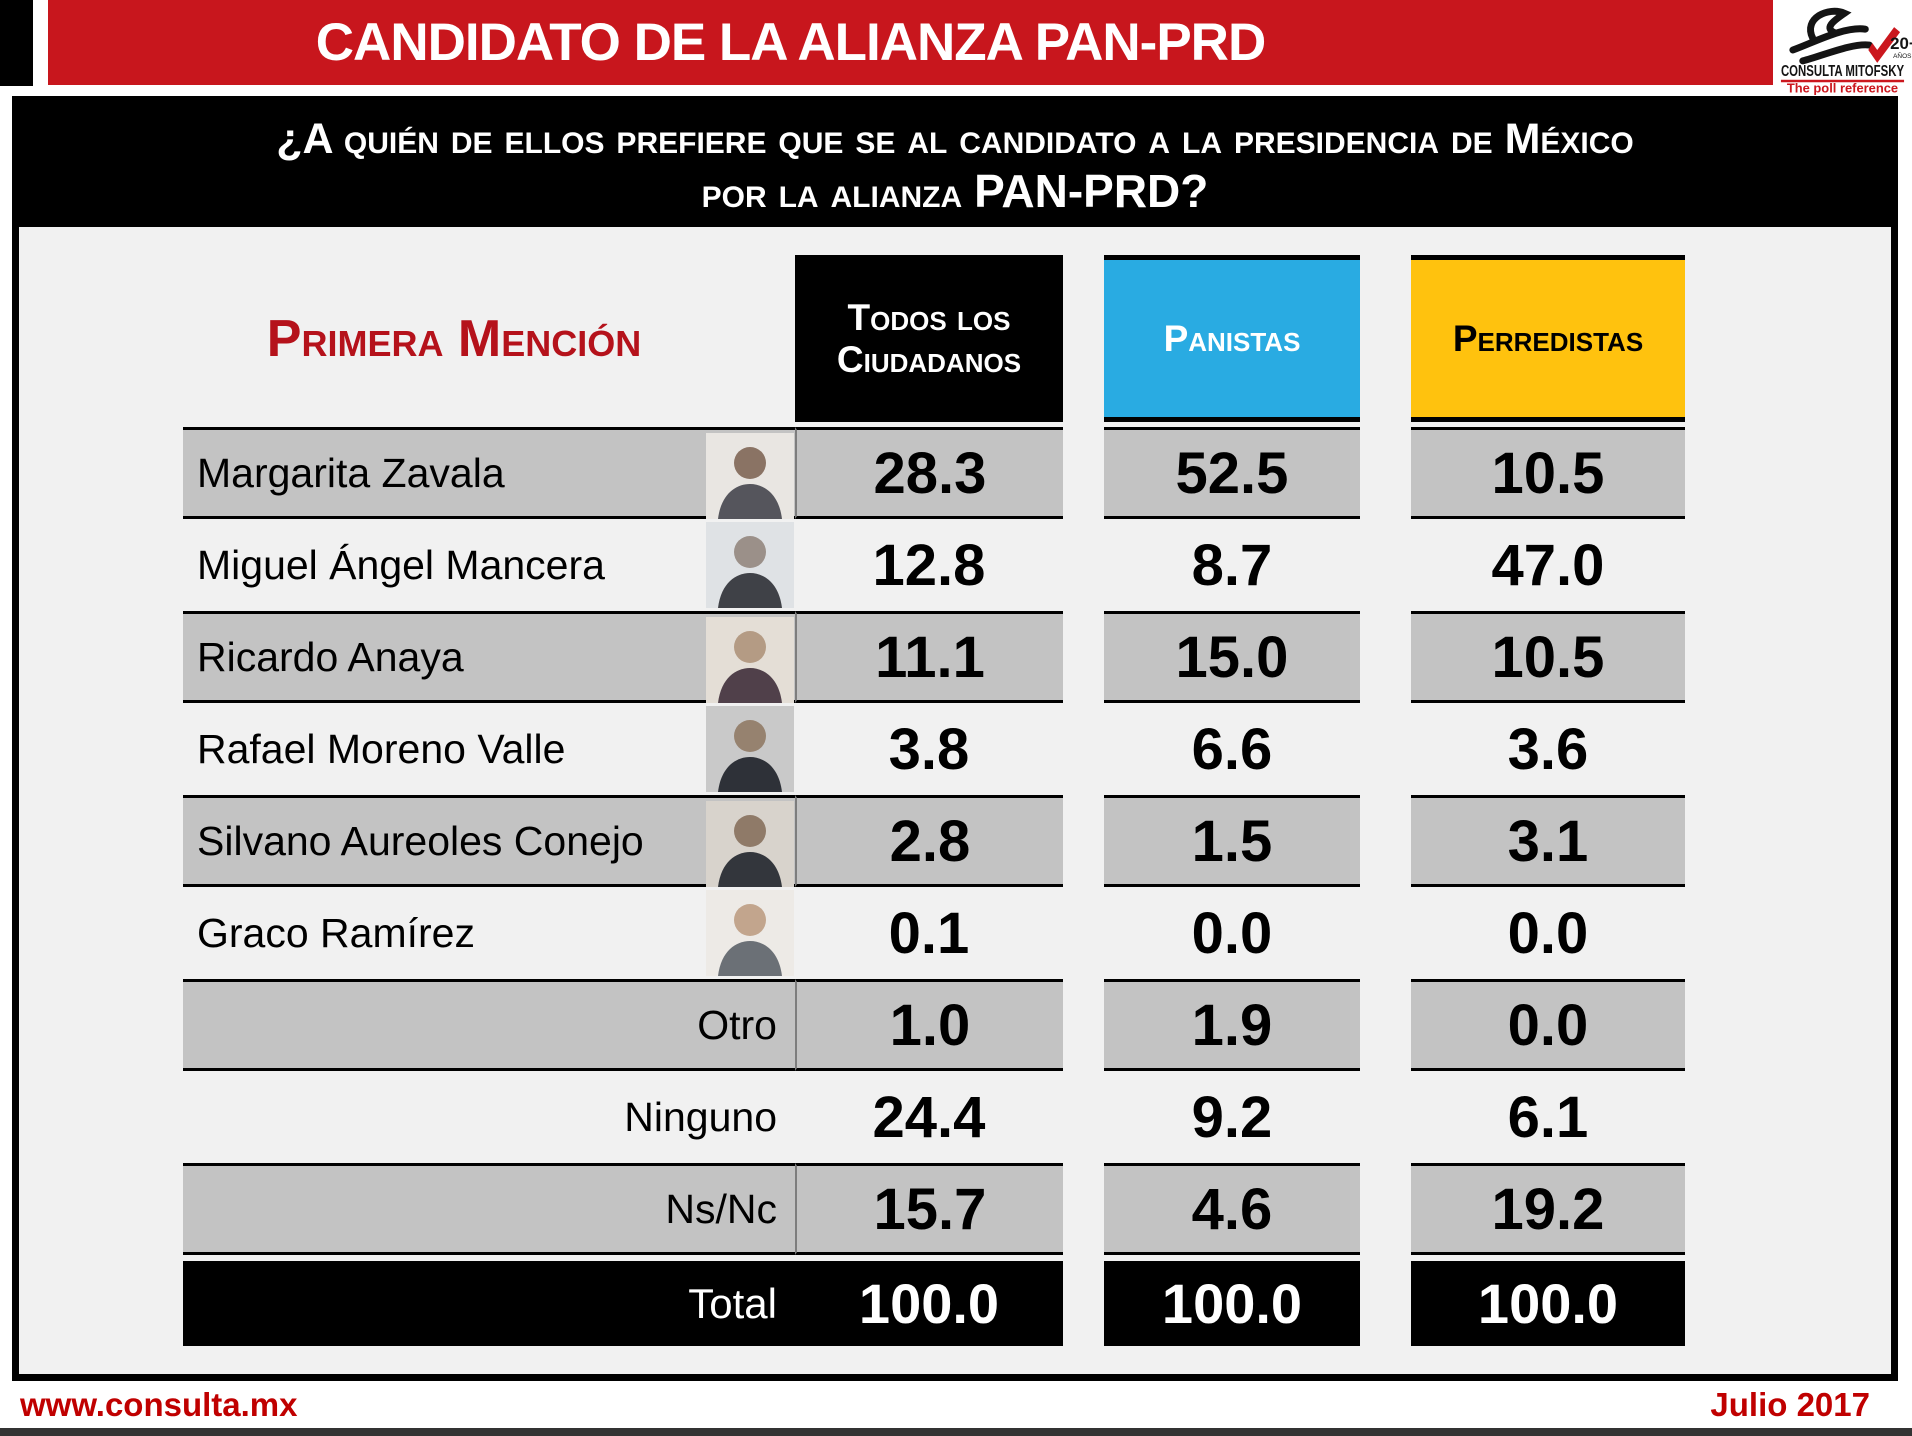 Image resolution: width=1912 pixels, height=1436 pixels. I want to click on logo-brand: CONSULTA MITOFSKY, so click(1842, 71).